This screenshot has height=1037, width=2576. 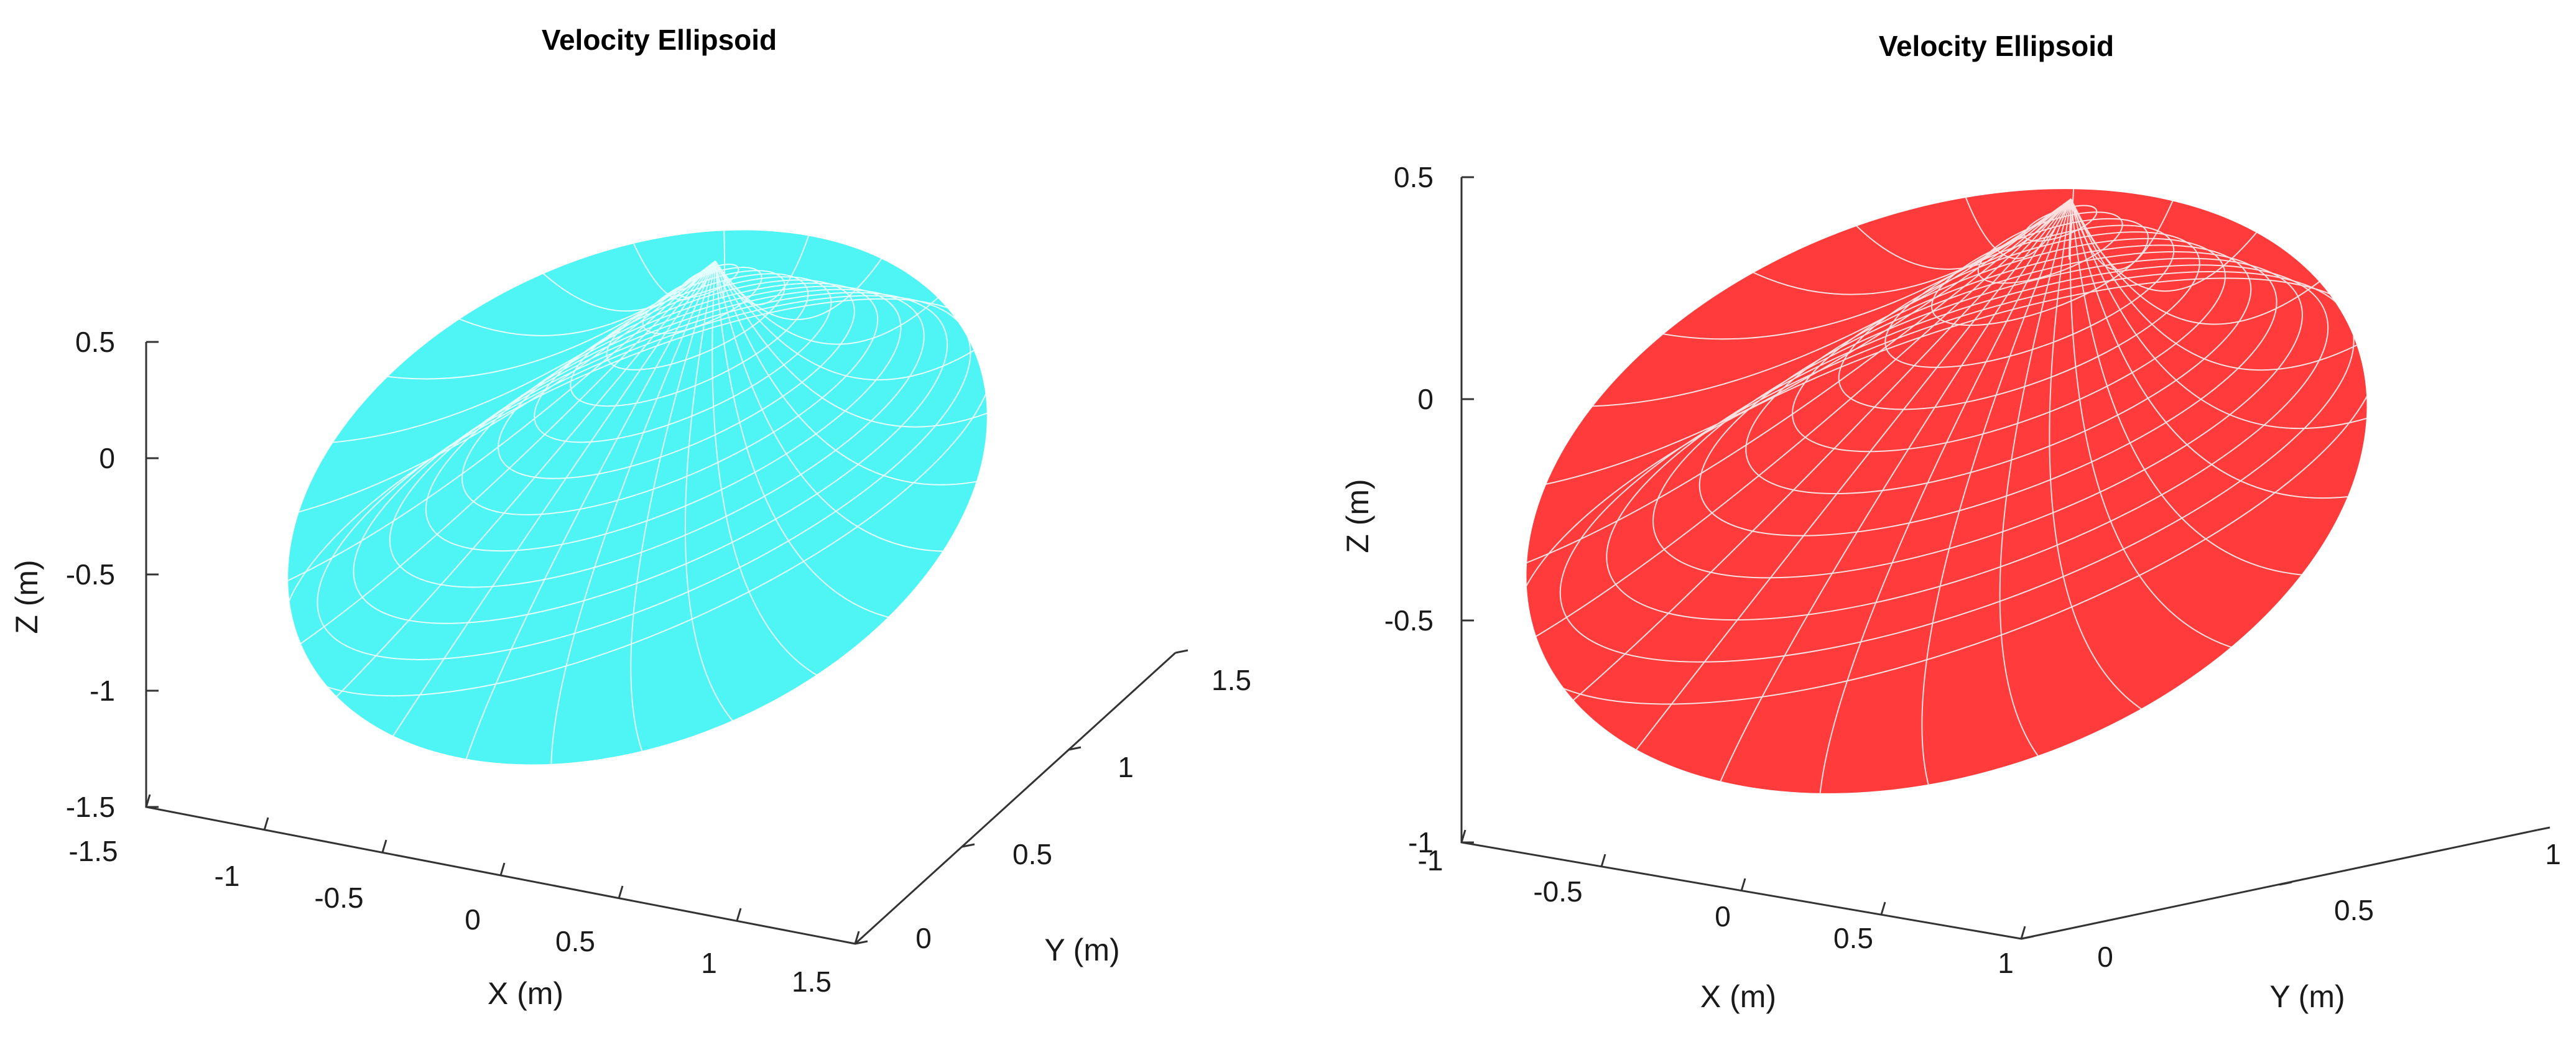 I want to click on z-axis: 0.5 0 -0.5 -1 -1.5 Z (m), so click(x=84, y=575).